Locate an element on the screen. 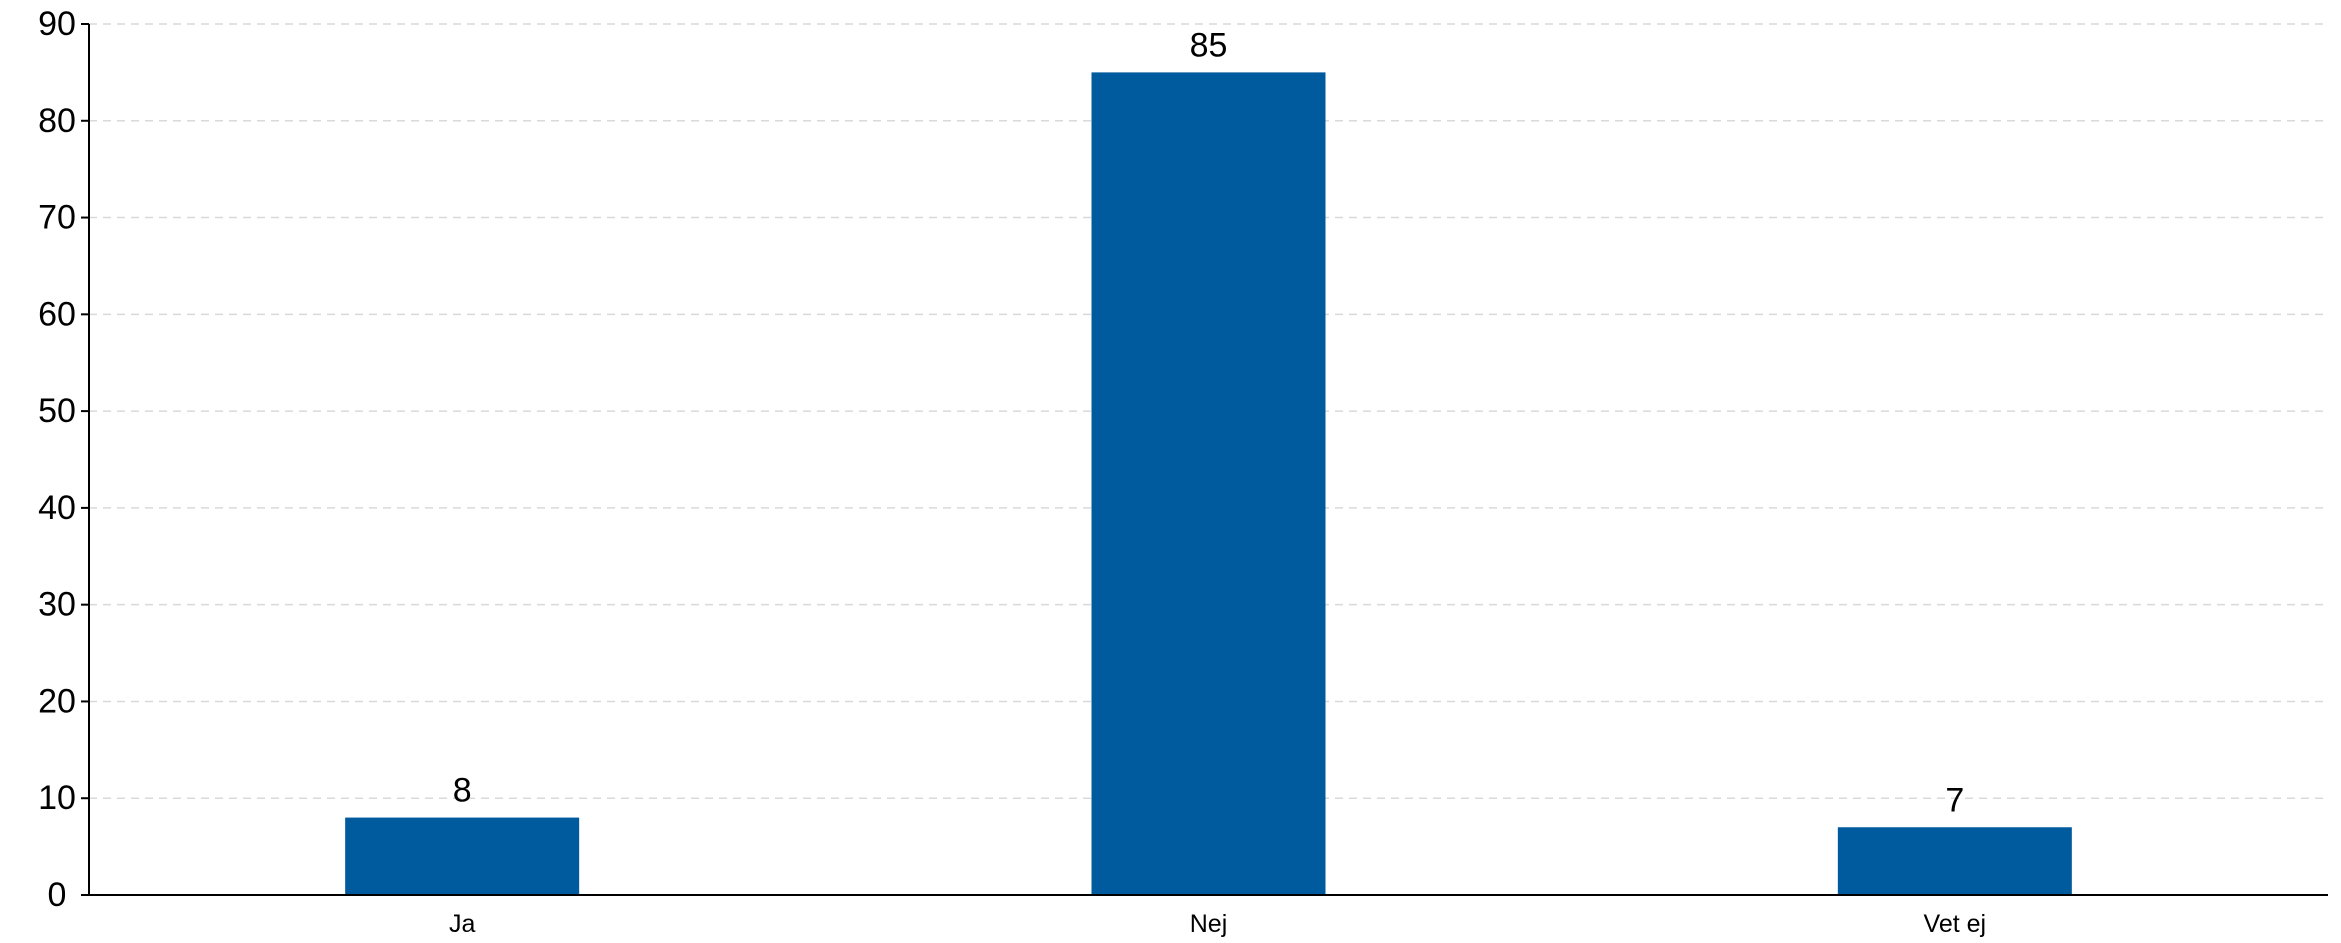 The height and width of the screenshot is (943, 2341). x-tick-label: Nej is located at coordinates (1209, 924).